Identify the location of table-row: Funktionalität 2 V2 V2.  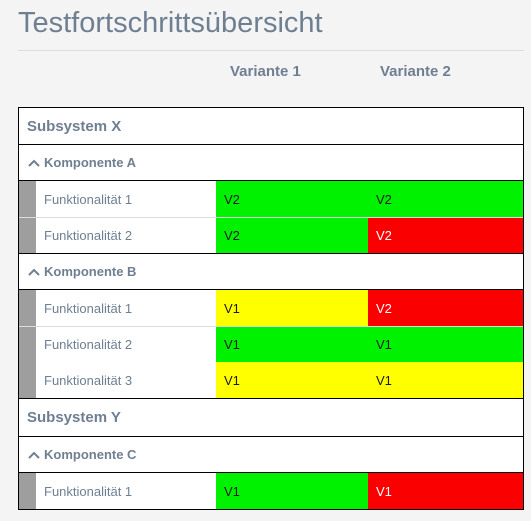
(271, 235).